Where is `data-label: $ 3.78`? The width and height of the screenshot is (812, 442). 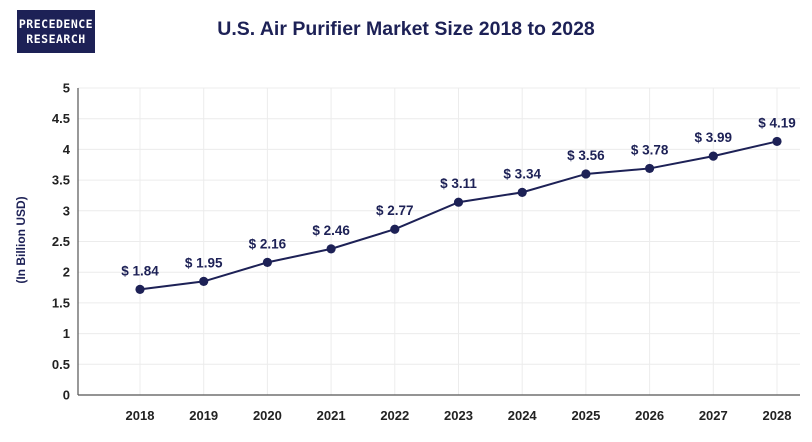 data-label: $ 3.78 is located at coordinates (650, 149).